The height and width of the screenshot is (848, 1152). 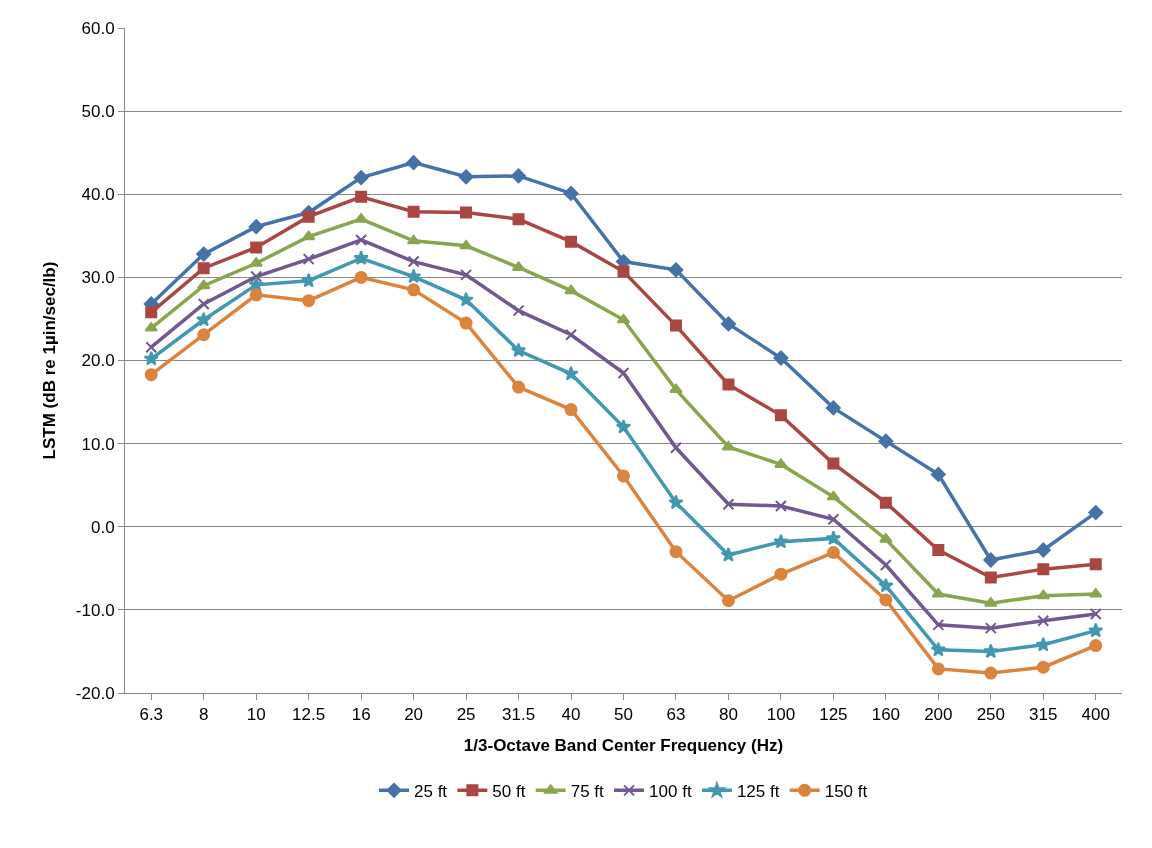 I want to click on y-tick-label: 60.0, so click(x=98, y=28).